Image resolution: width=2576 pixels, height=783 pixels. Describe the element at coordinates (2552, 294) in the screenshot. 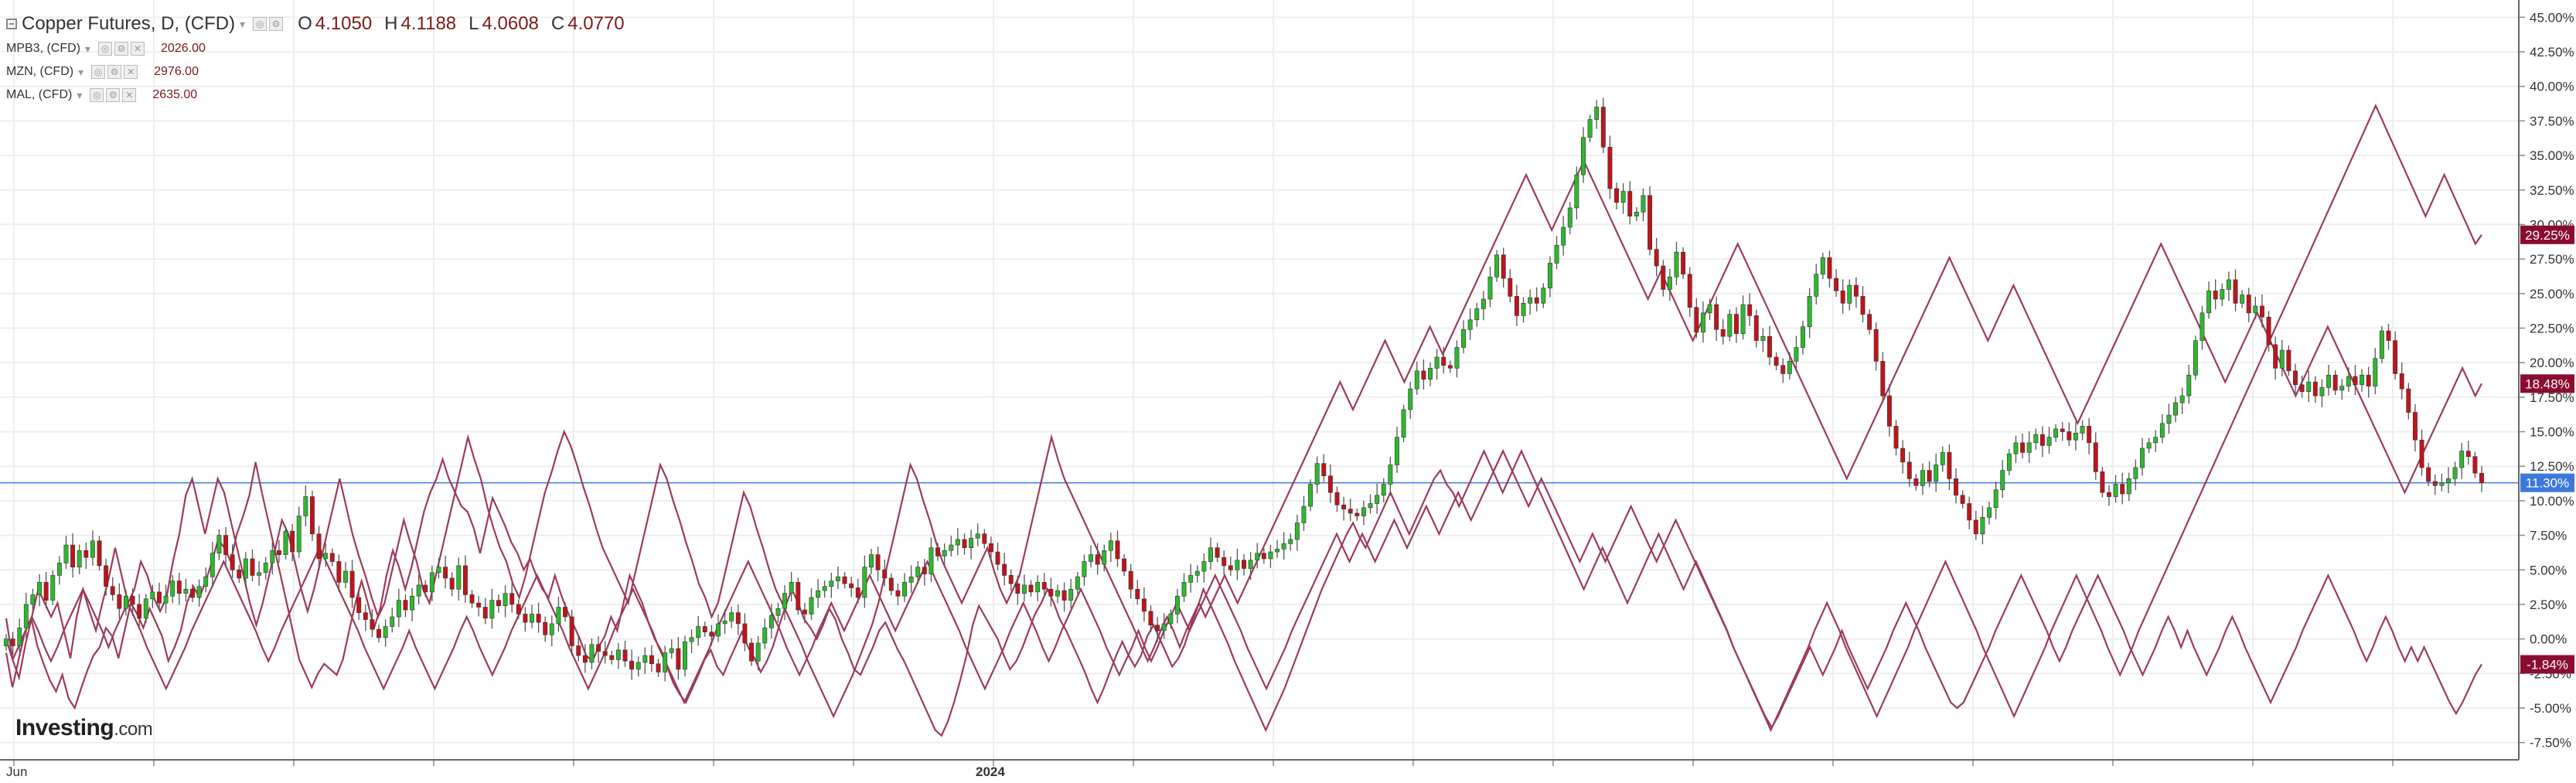

I see `y-tick-label: 25.00%` at that location.